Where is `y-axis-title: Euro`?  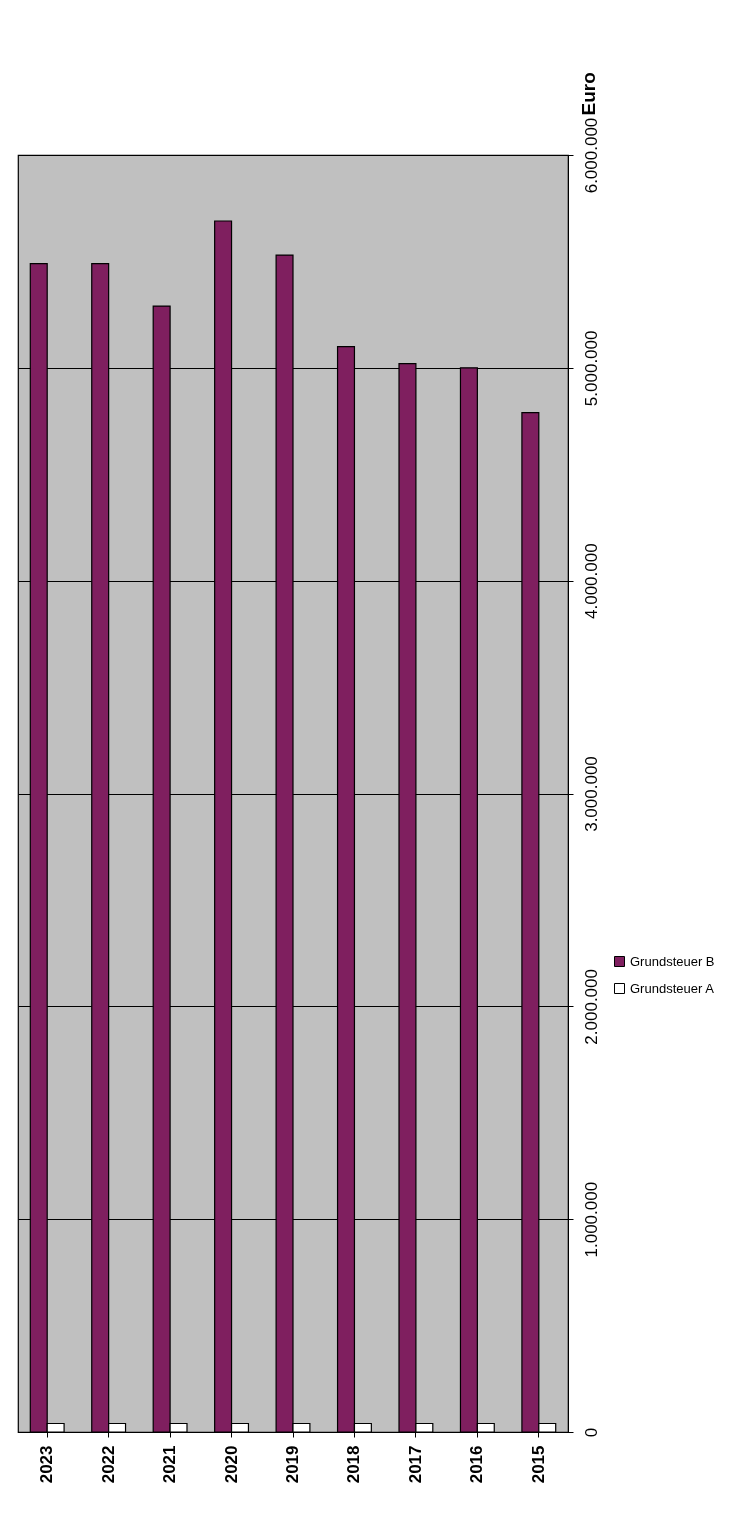 y-axis-title: Euro is located at coordinates (588, 94).